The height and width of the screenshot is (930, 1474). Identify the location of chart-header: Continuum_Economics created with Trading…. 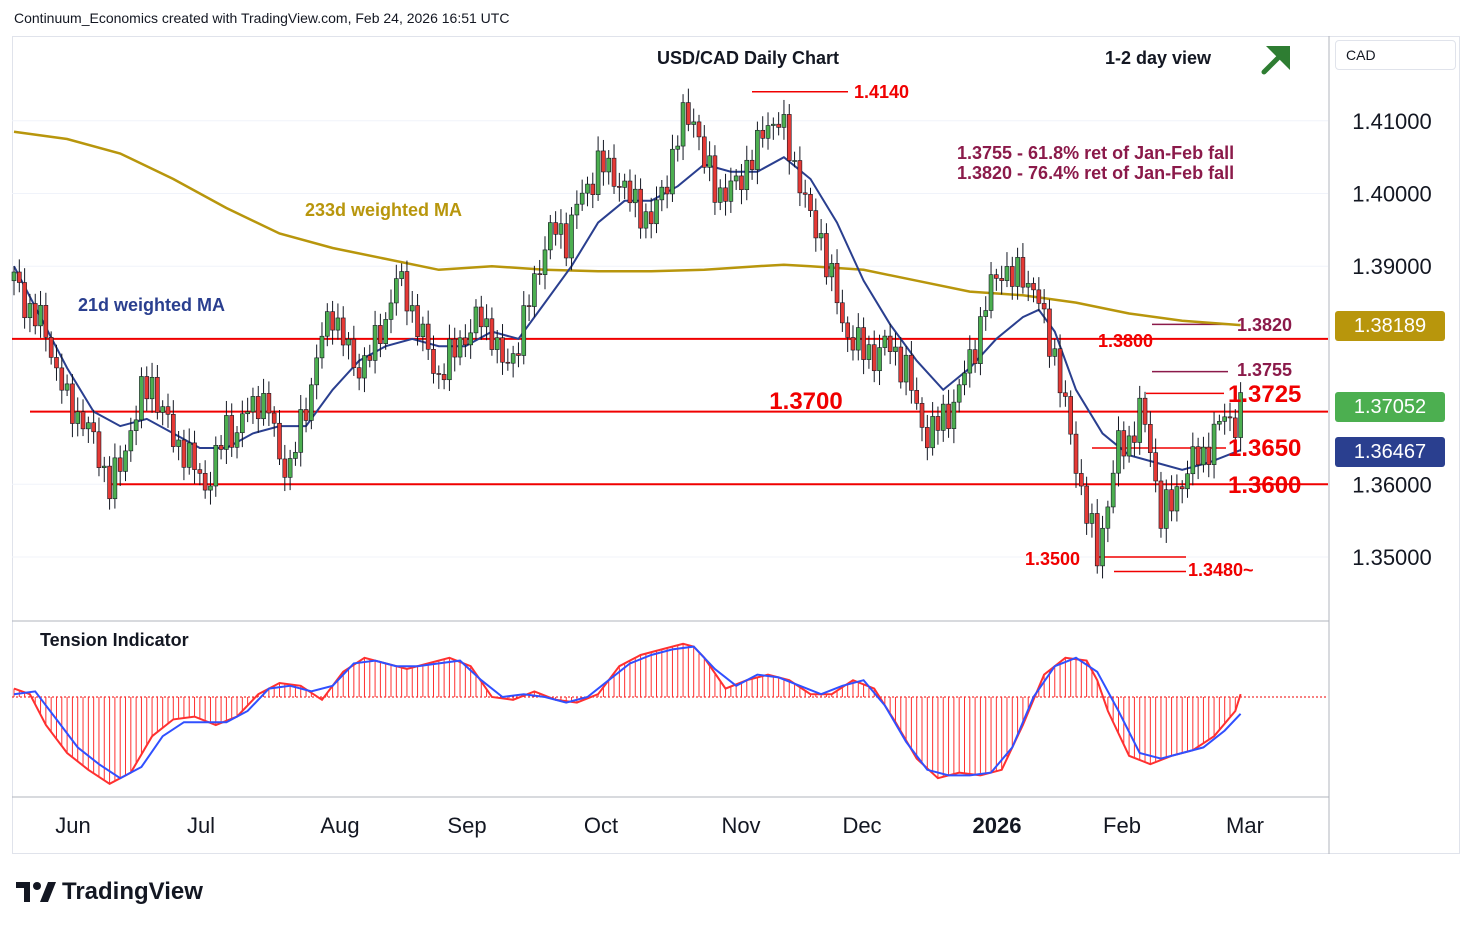
(262, 18).